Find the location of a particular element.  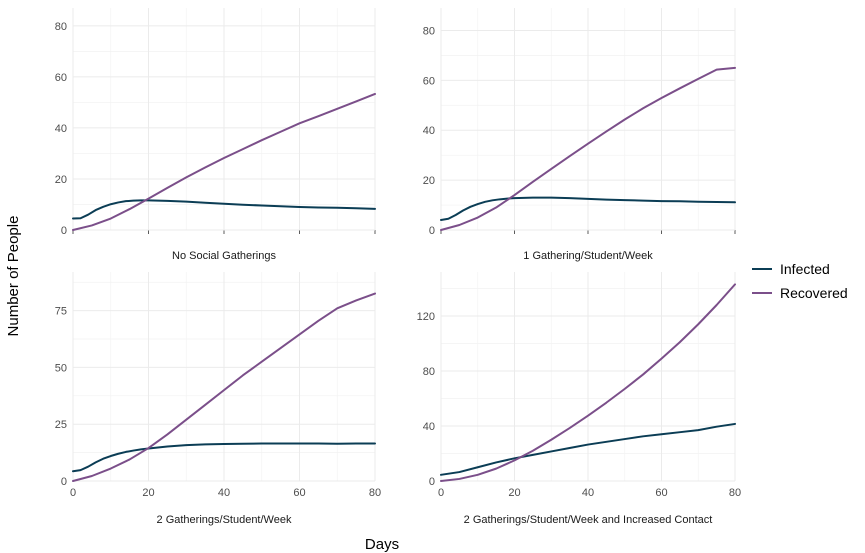

y-tick-label: 120 is located at coordinates (426, 317).